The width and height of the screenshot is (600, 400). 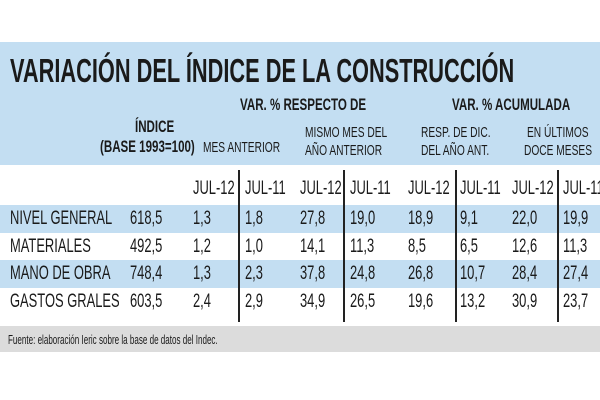 I want to click on table-cell: 37,8, so click(x=313, y=273).